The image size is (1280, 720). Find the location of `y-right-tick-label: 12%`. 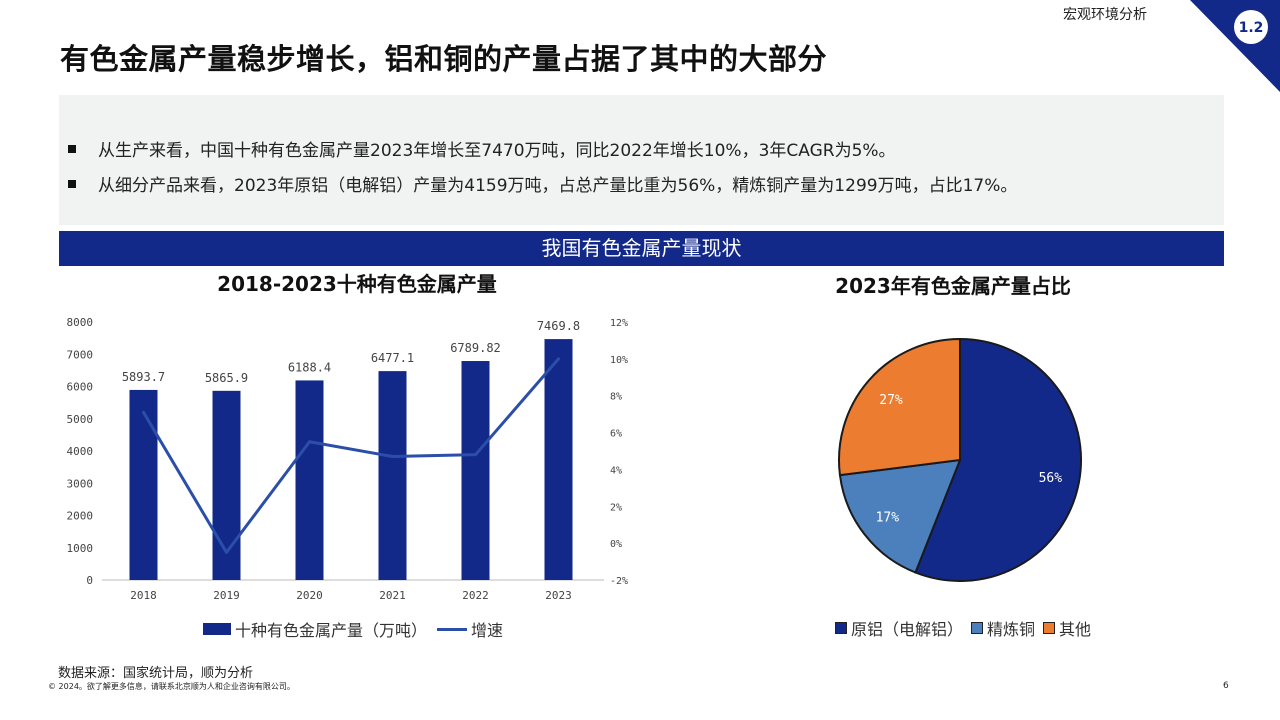

y-right-tick-label: 12% is located at coordinates (619, 323).